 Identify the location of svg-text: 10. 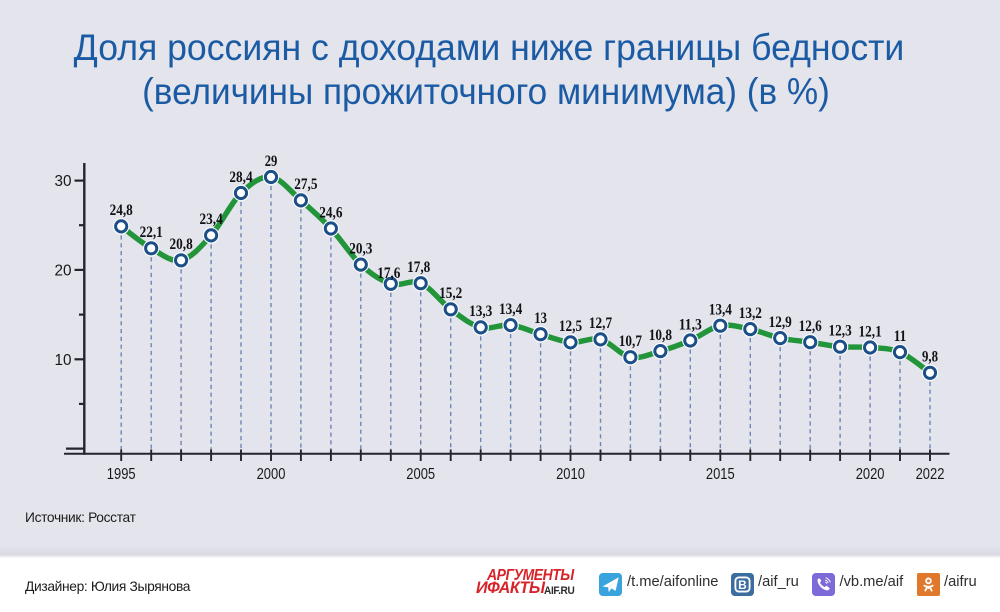
(63, 360).